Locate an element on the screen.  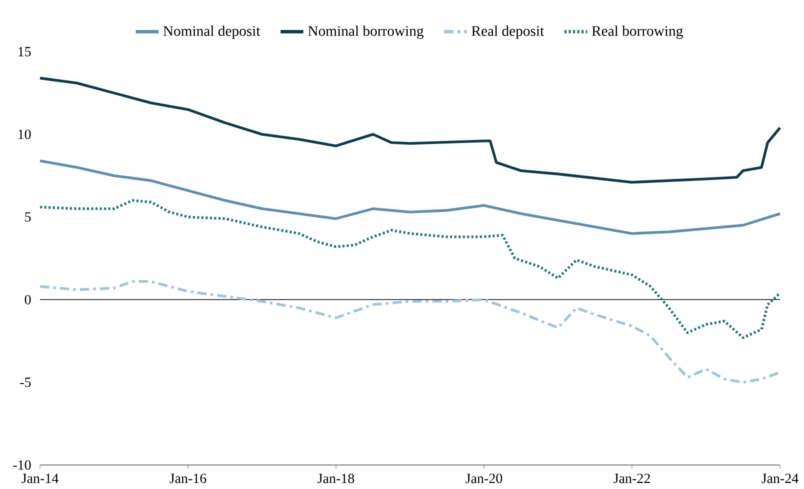
x-tick-label: Jan-18 is located at coordinates (336, 479).